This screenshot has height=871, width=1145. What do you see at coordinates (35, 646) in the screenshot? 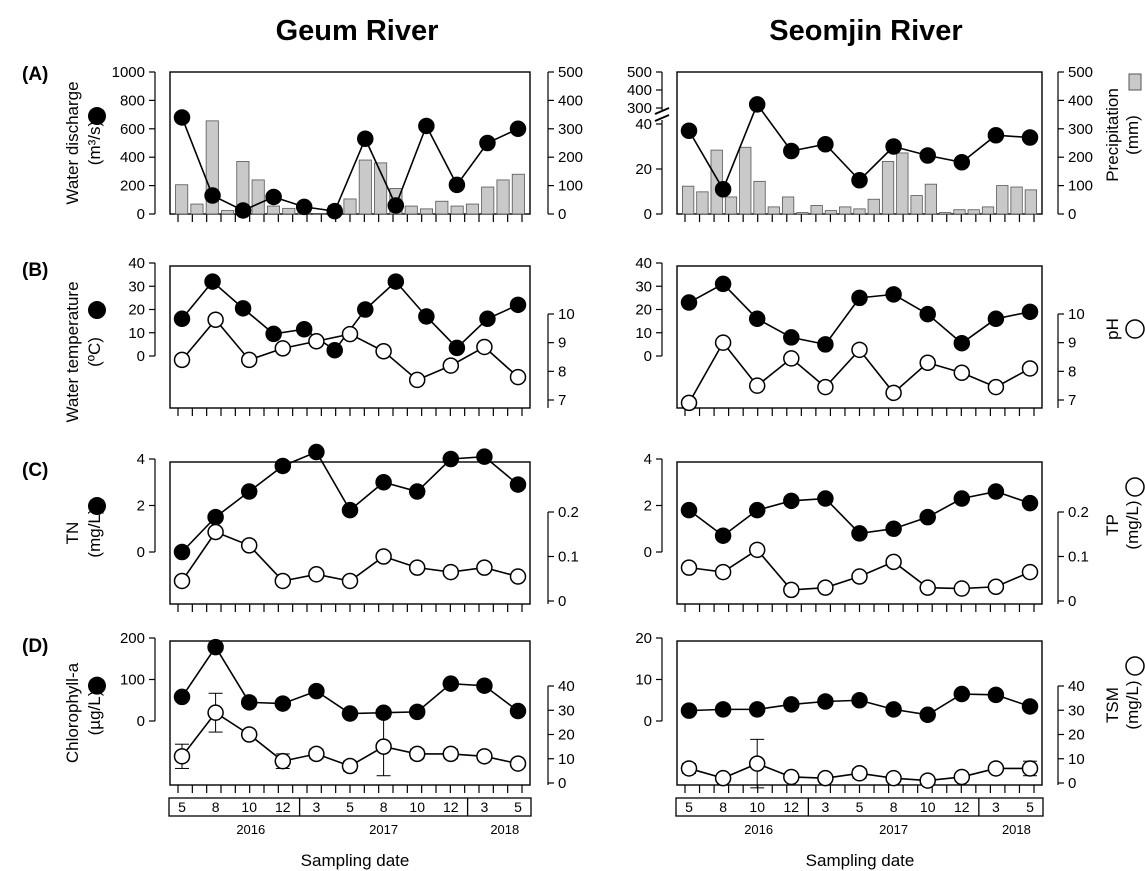
I see `panel-label-d: (D)` at bounding box center [35, 646].